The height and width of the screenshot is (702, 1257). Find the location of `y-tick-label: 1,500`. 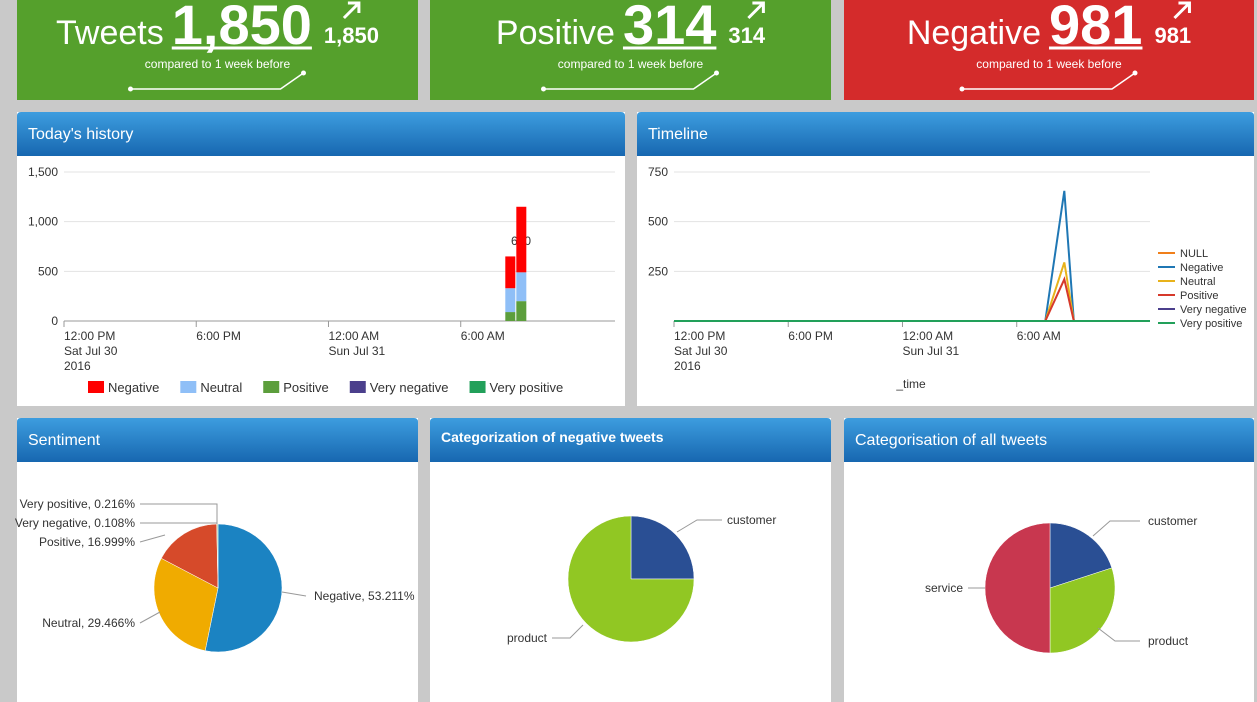

y-tick-label: 1,500 is located at coordinates (43, 172).